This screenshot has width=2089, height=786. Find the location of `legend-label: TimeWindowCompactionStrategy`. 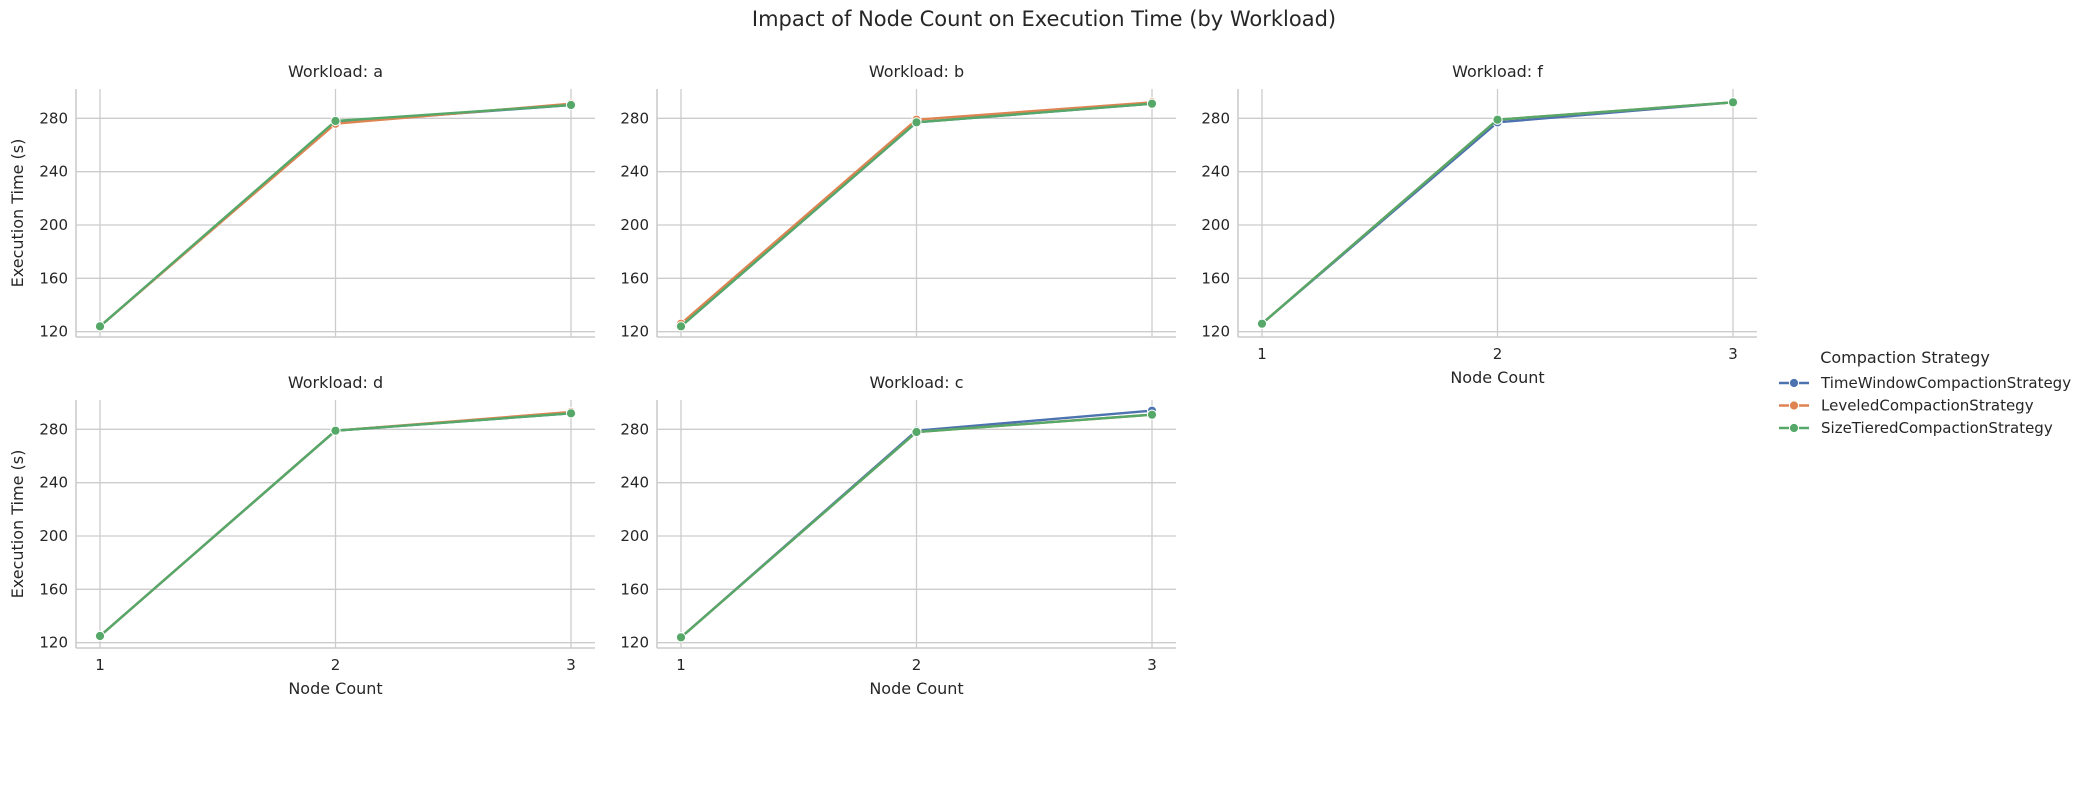

legend-label: TimeWindowCompactionStrategy is located at coordinates (1945, 383).